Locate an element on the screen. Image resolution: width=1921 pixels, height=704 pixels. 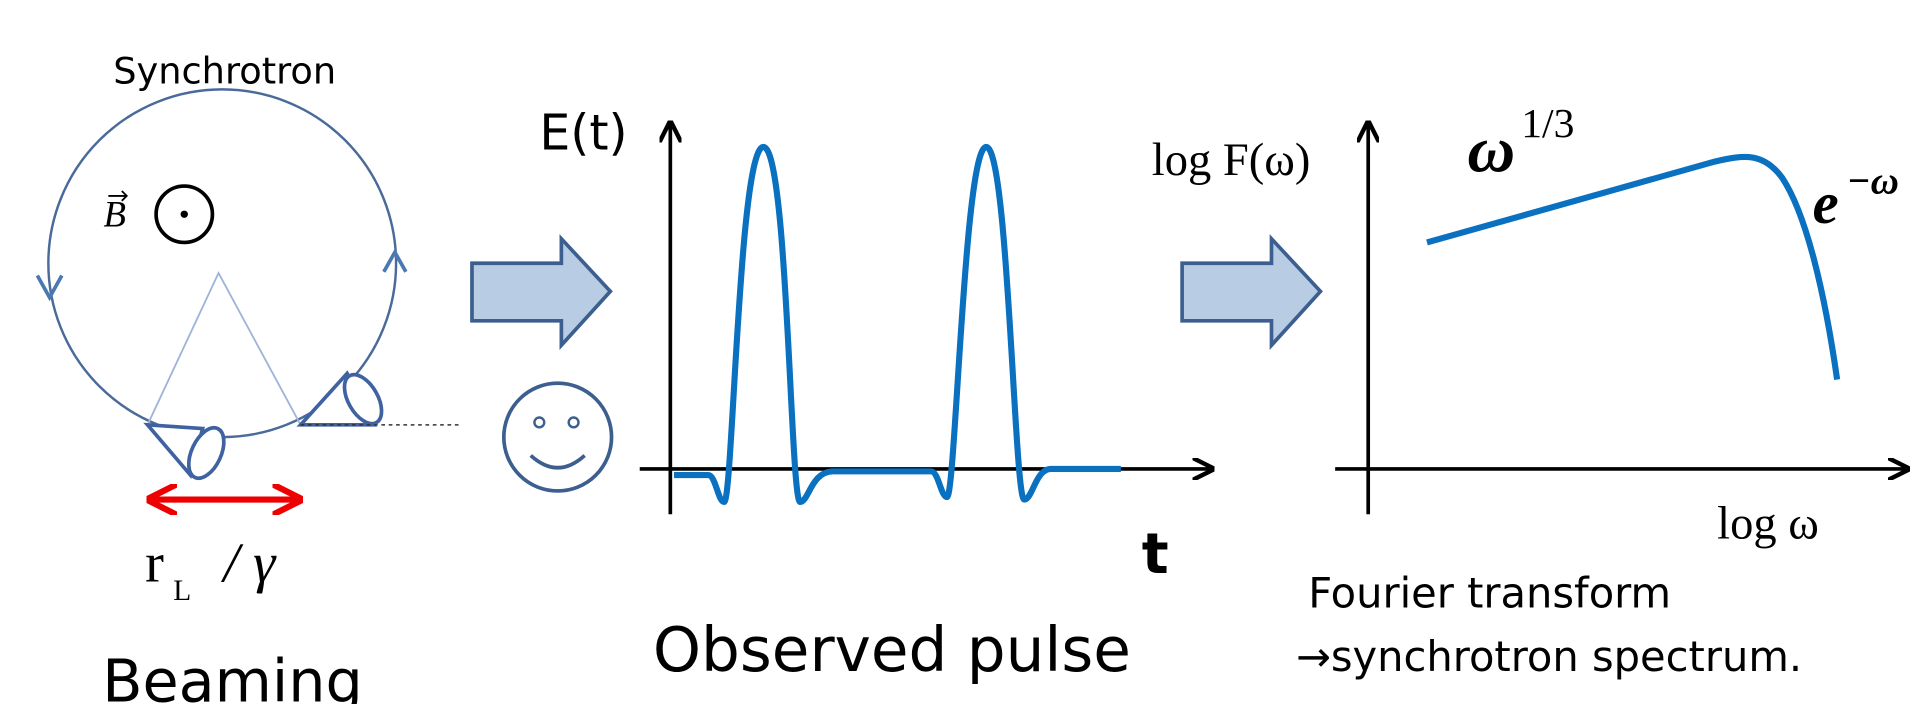
smile is located at coordinates (557, 462).